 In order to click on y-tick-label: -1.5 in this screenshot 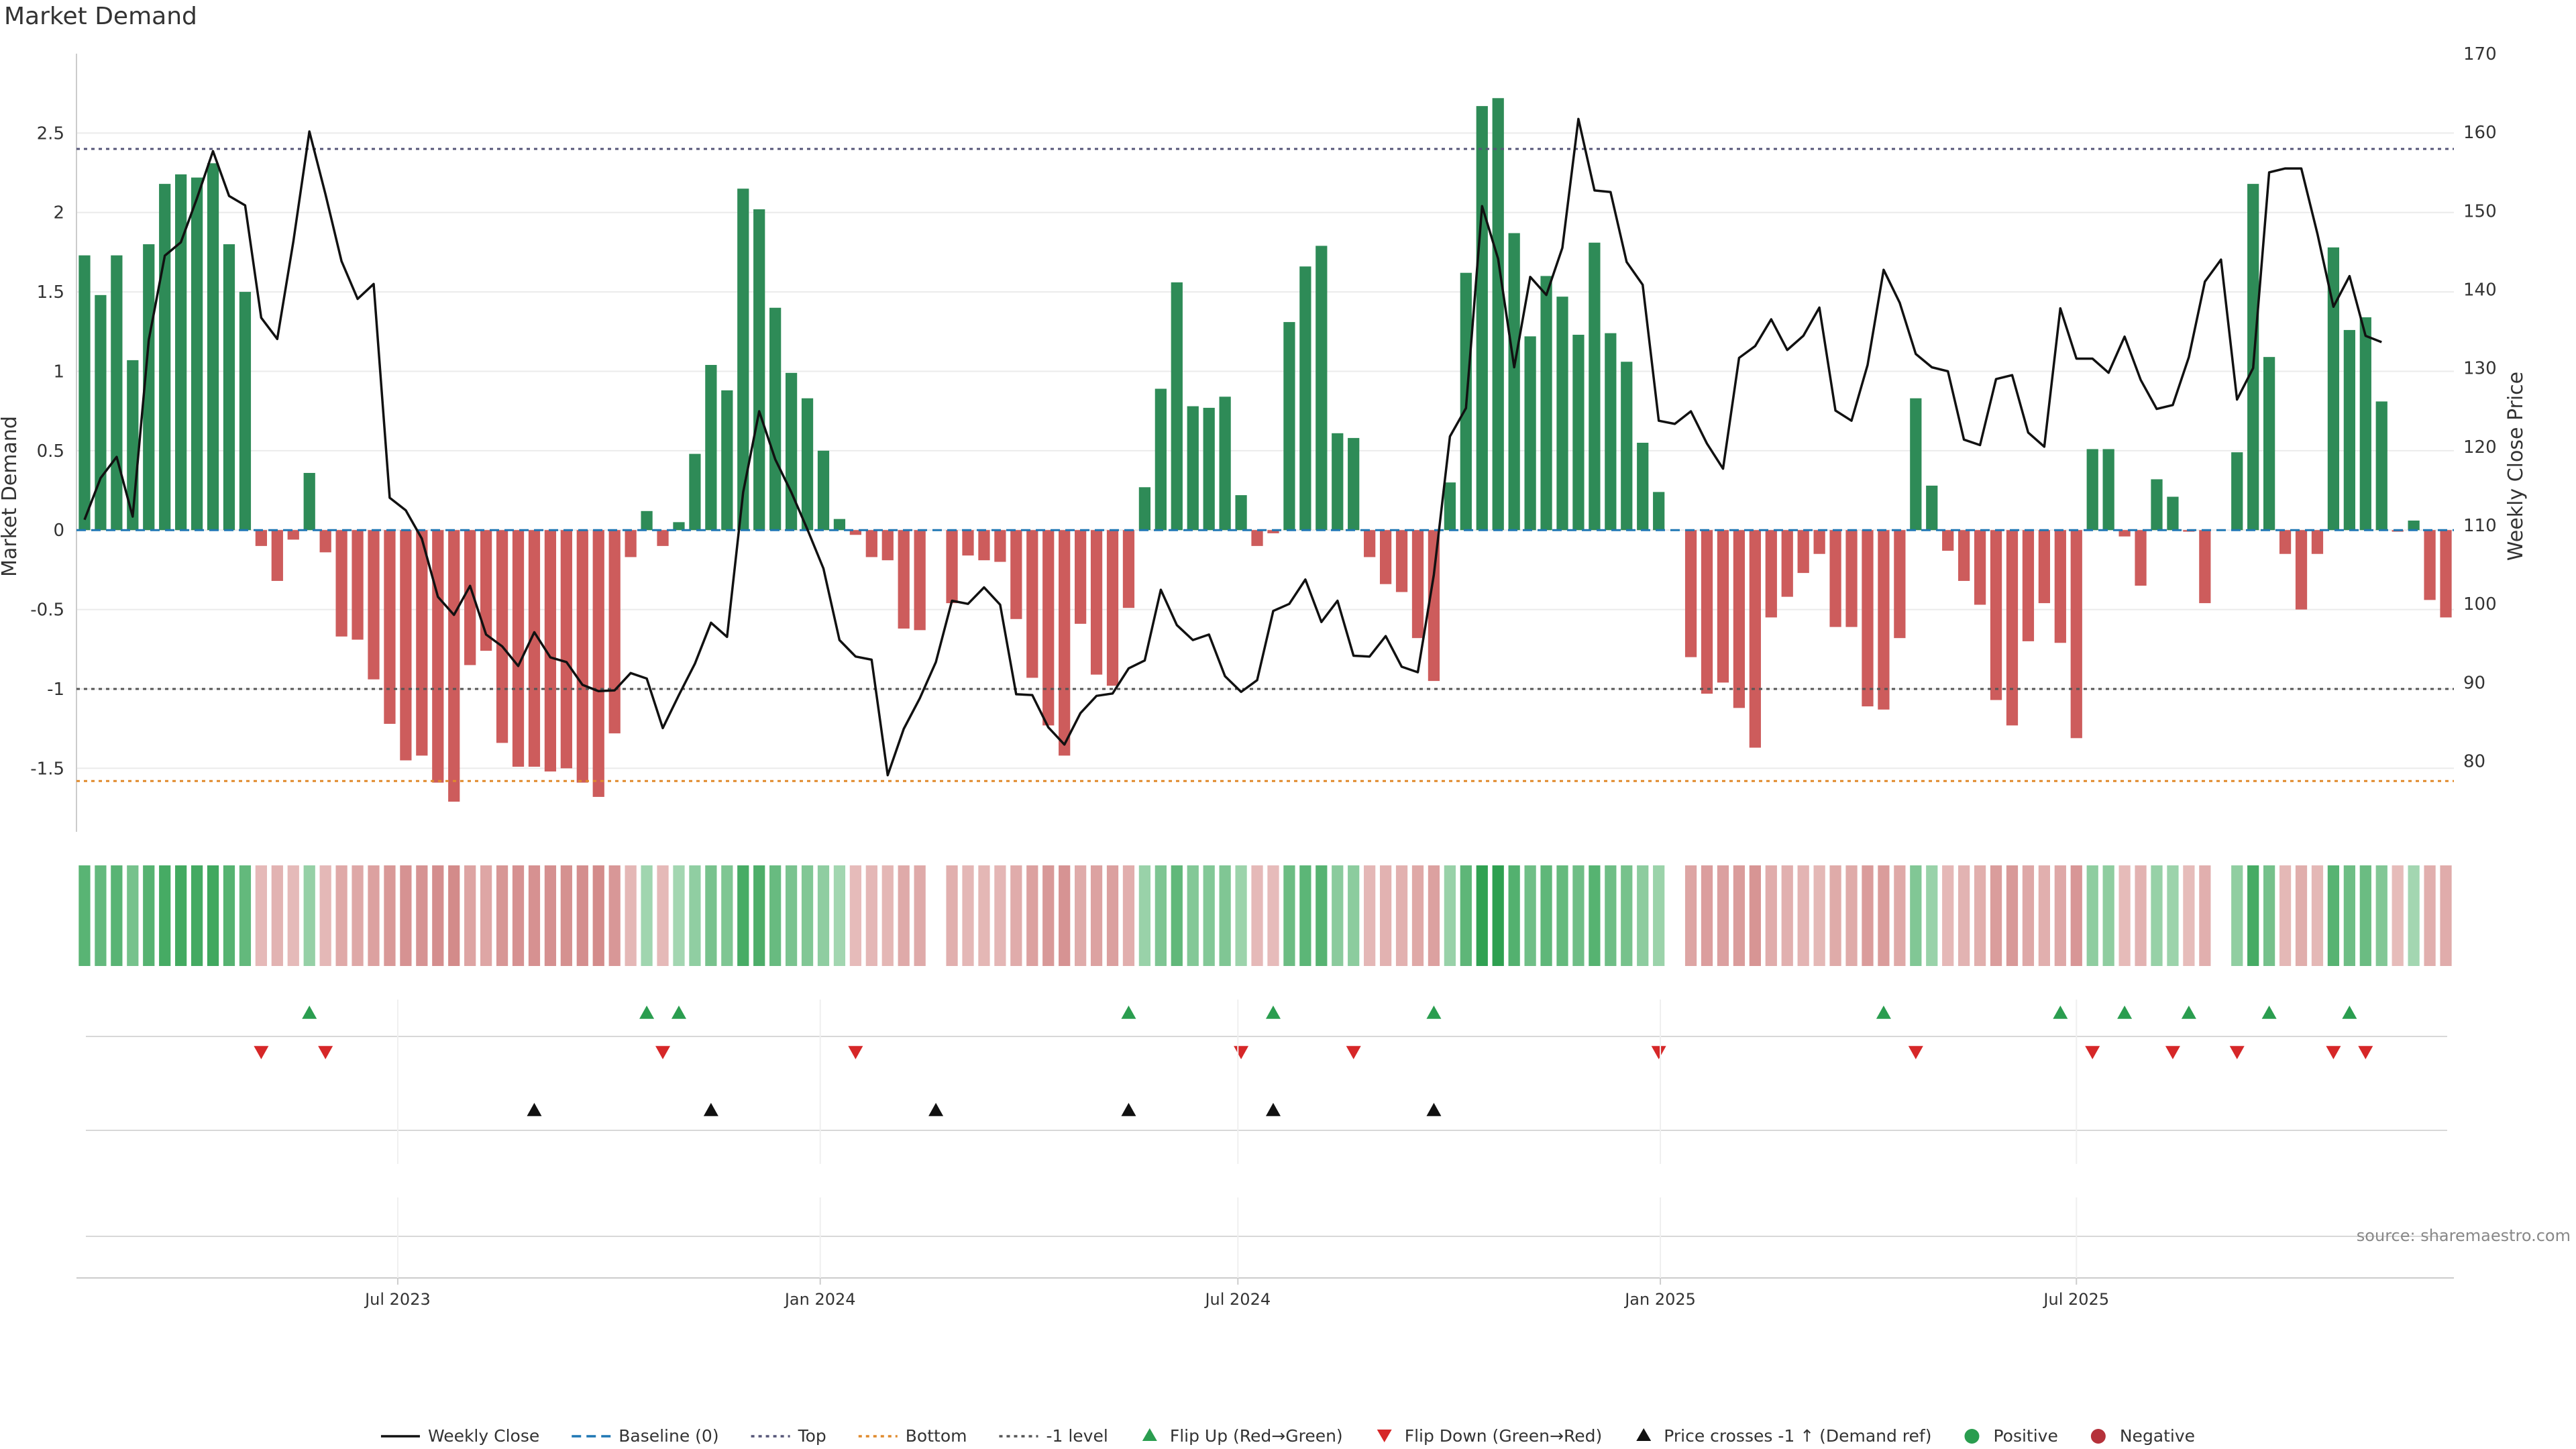, I will do `click(47, 769)`.